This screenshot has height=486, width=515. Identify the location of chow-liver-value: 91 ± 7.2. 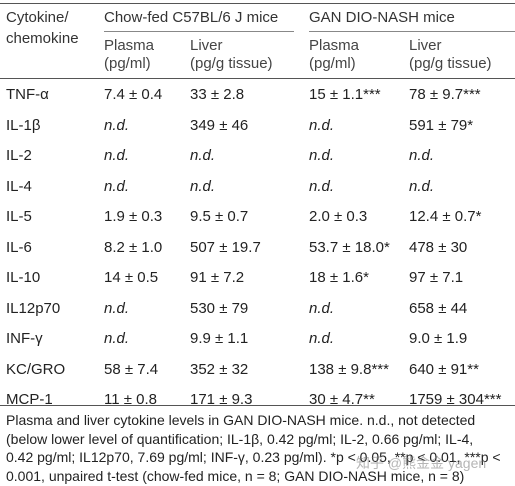
(217, 277).